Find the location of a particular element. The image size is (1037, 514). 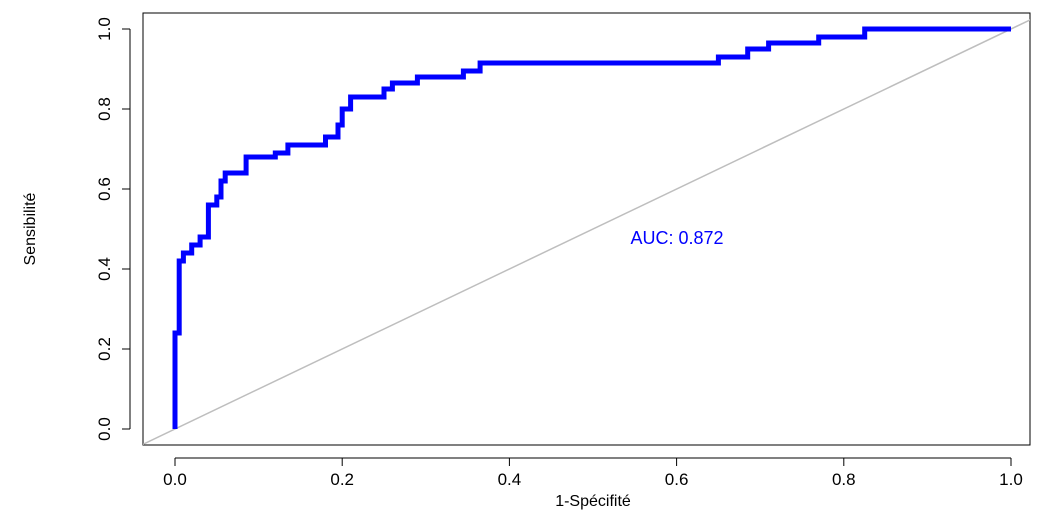

x-tick-label: 0.0 is located at coordinates (175, 479).